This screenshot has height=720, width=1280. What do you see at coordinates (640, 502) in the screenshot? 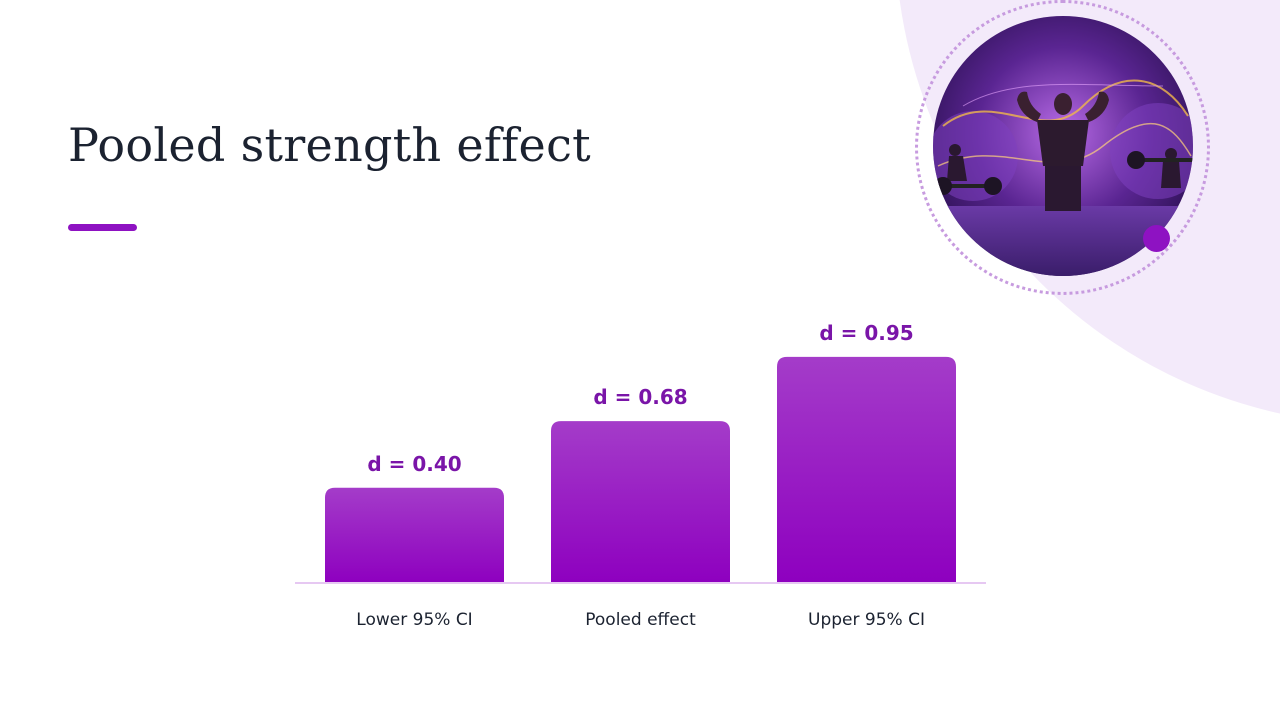
I see `bar-pooled-effect` at bounding box center [640, 502].